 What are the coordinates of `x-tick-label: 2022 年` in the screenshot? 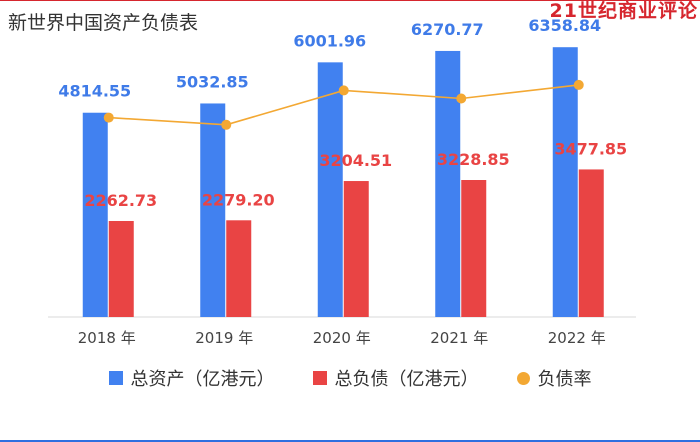 It's located at (577, 338).